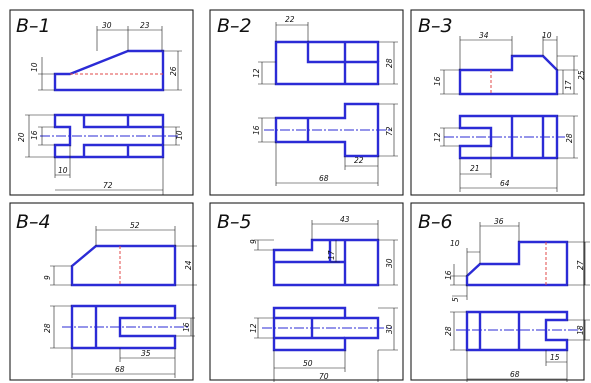 This screenshot has height=383, width=591. Describe the element at coordinates (359, 160) in the screenshot. I see `dim-tab: 22` at that location.